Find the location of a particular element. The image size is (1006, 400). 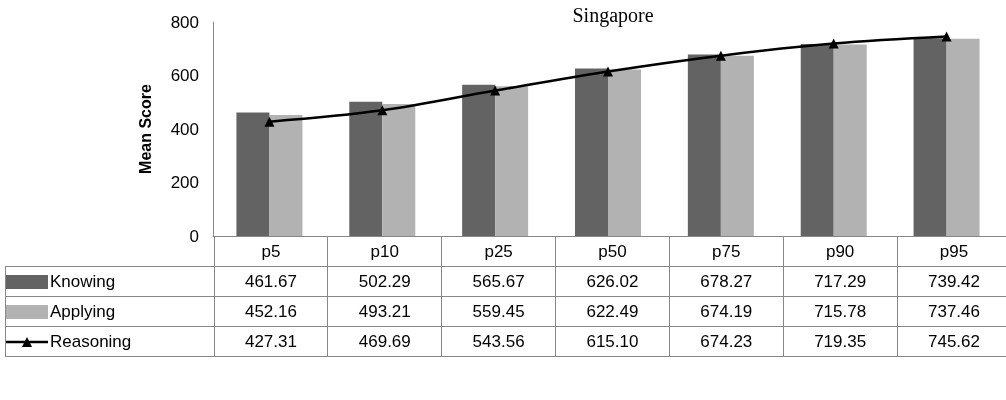

x-tick-label: p50 is located at coordinates (612, 251).